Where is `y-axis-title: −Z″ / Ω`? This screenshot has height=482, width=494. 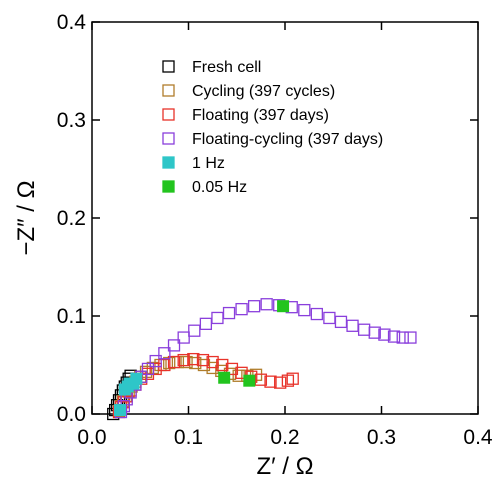
y-axis-title: −Z″ / Ω is located at coordinates (26, 217).